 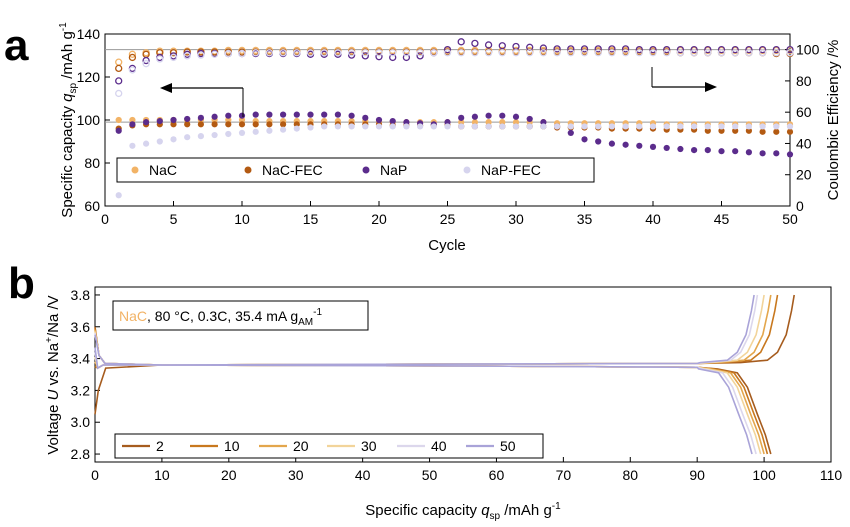 I want to click on x-tick-label: 90, so click(x=697, y=475).